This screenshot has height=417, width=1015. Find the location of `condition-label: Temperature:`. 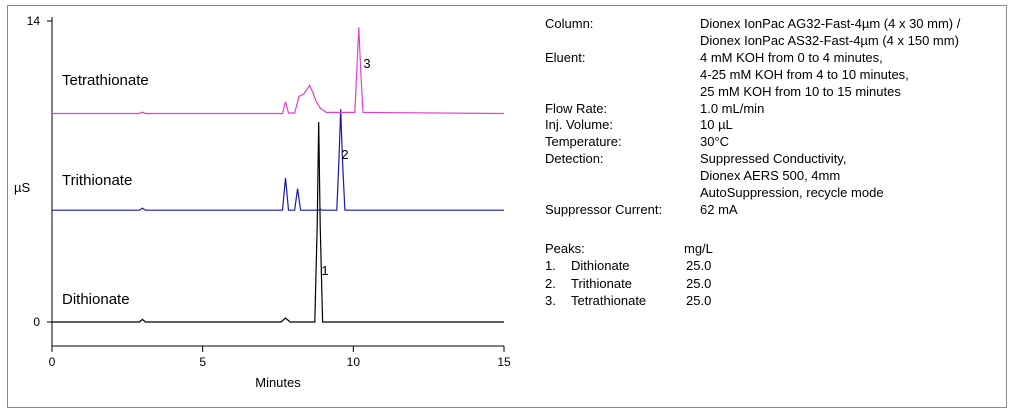

condition-label: Temperature: is located at coordinates (583, 142).